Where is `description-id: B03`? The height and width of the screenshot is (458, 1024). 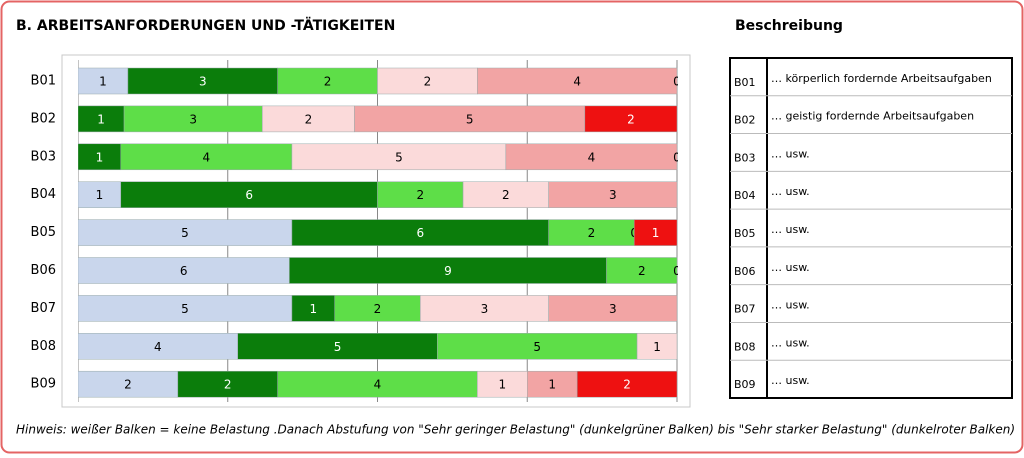
description-id: B03 is located at coordinates (745, 157).